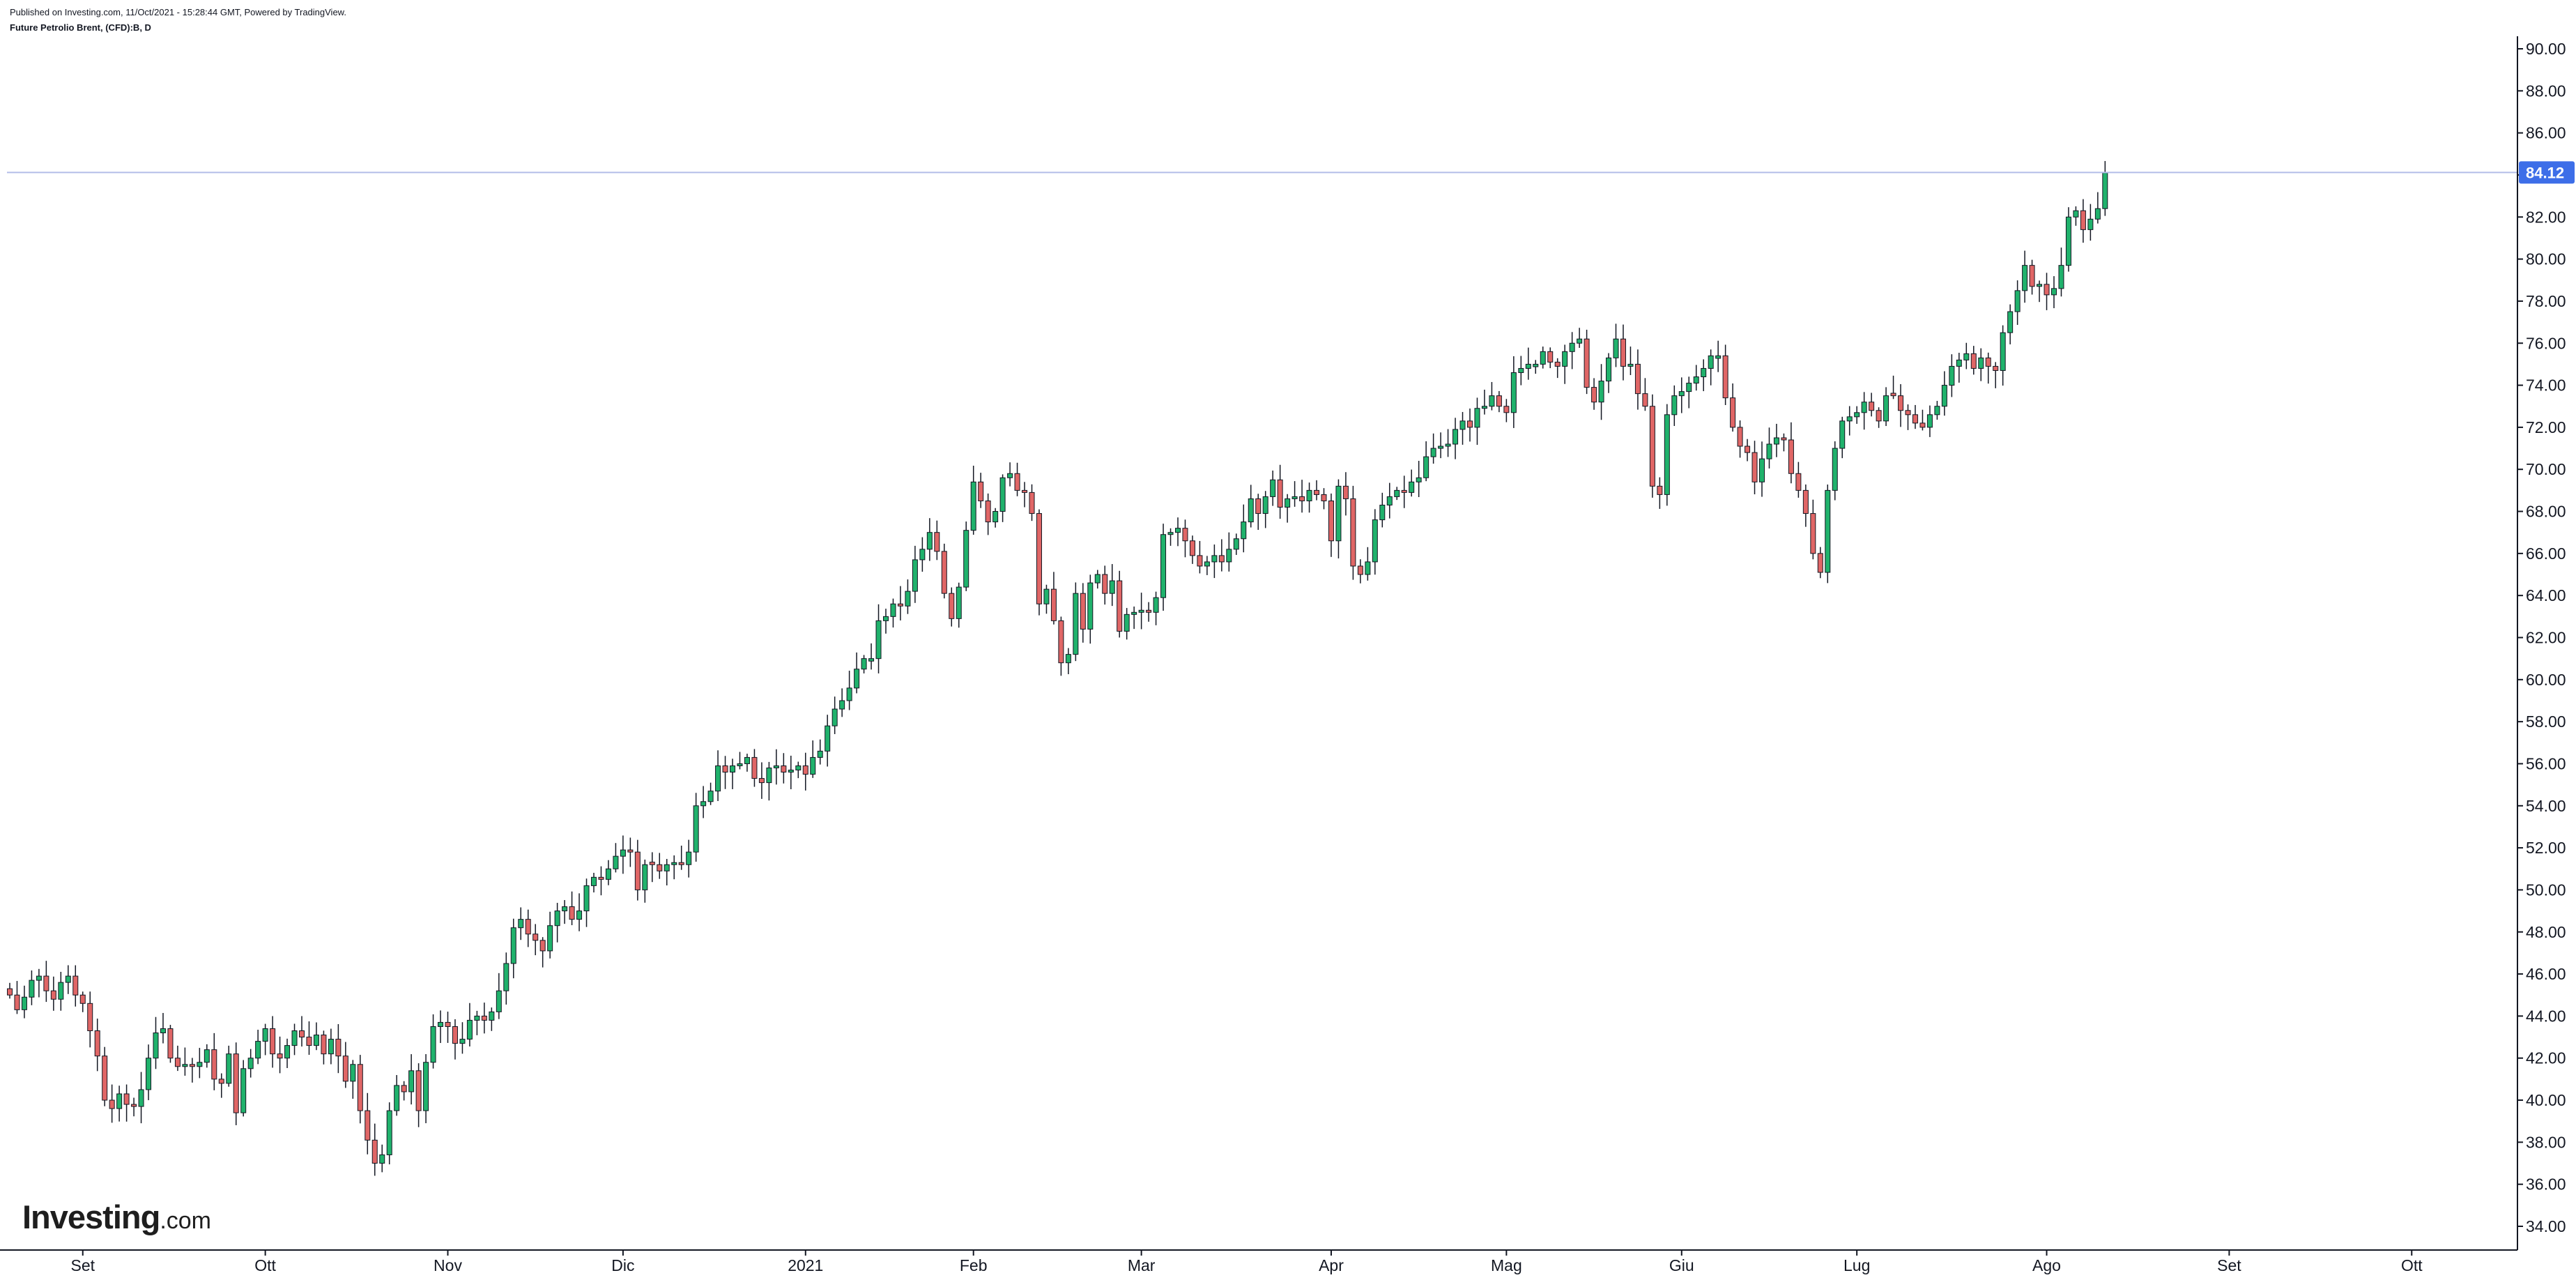  Describe the element at coordinates (2546, 595) in the screenshot. I see `price-tick-label: 64.00` at that location.